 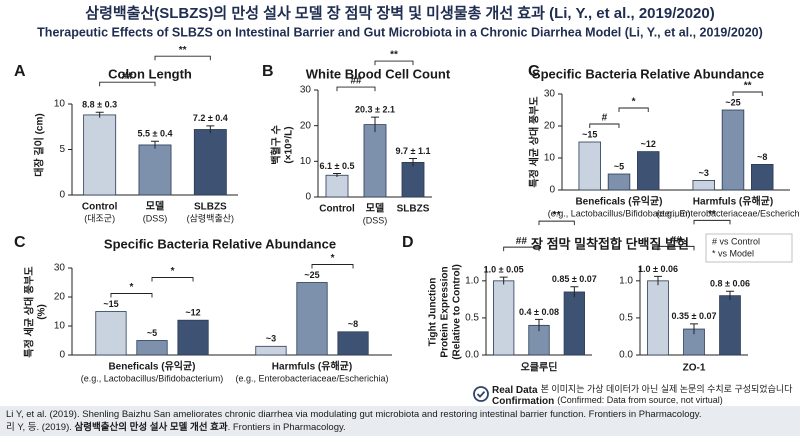 What do you see at coordinates (110, 304) in the screenshot?
I see `value-label: ~15` at bounding box center [110, 304].